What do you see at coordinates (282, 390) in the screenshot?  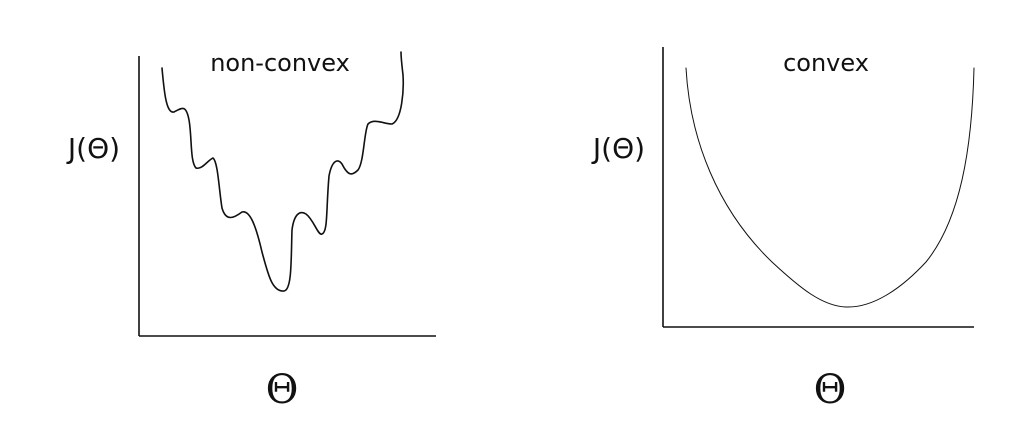 I see `left-x-axis-label: Θ` at bounding box center [282, 390].